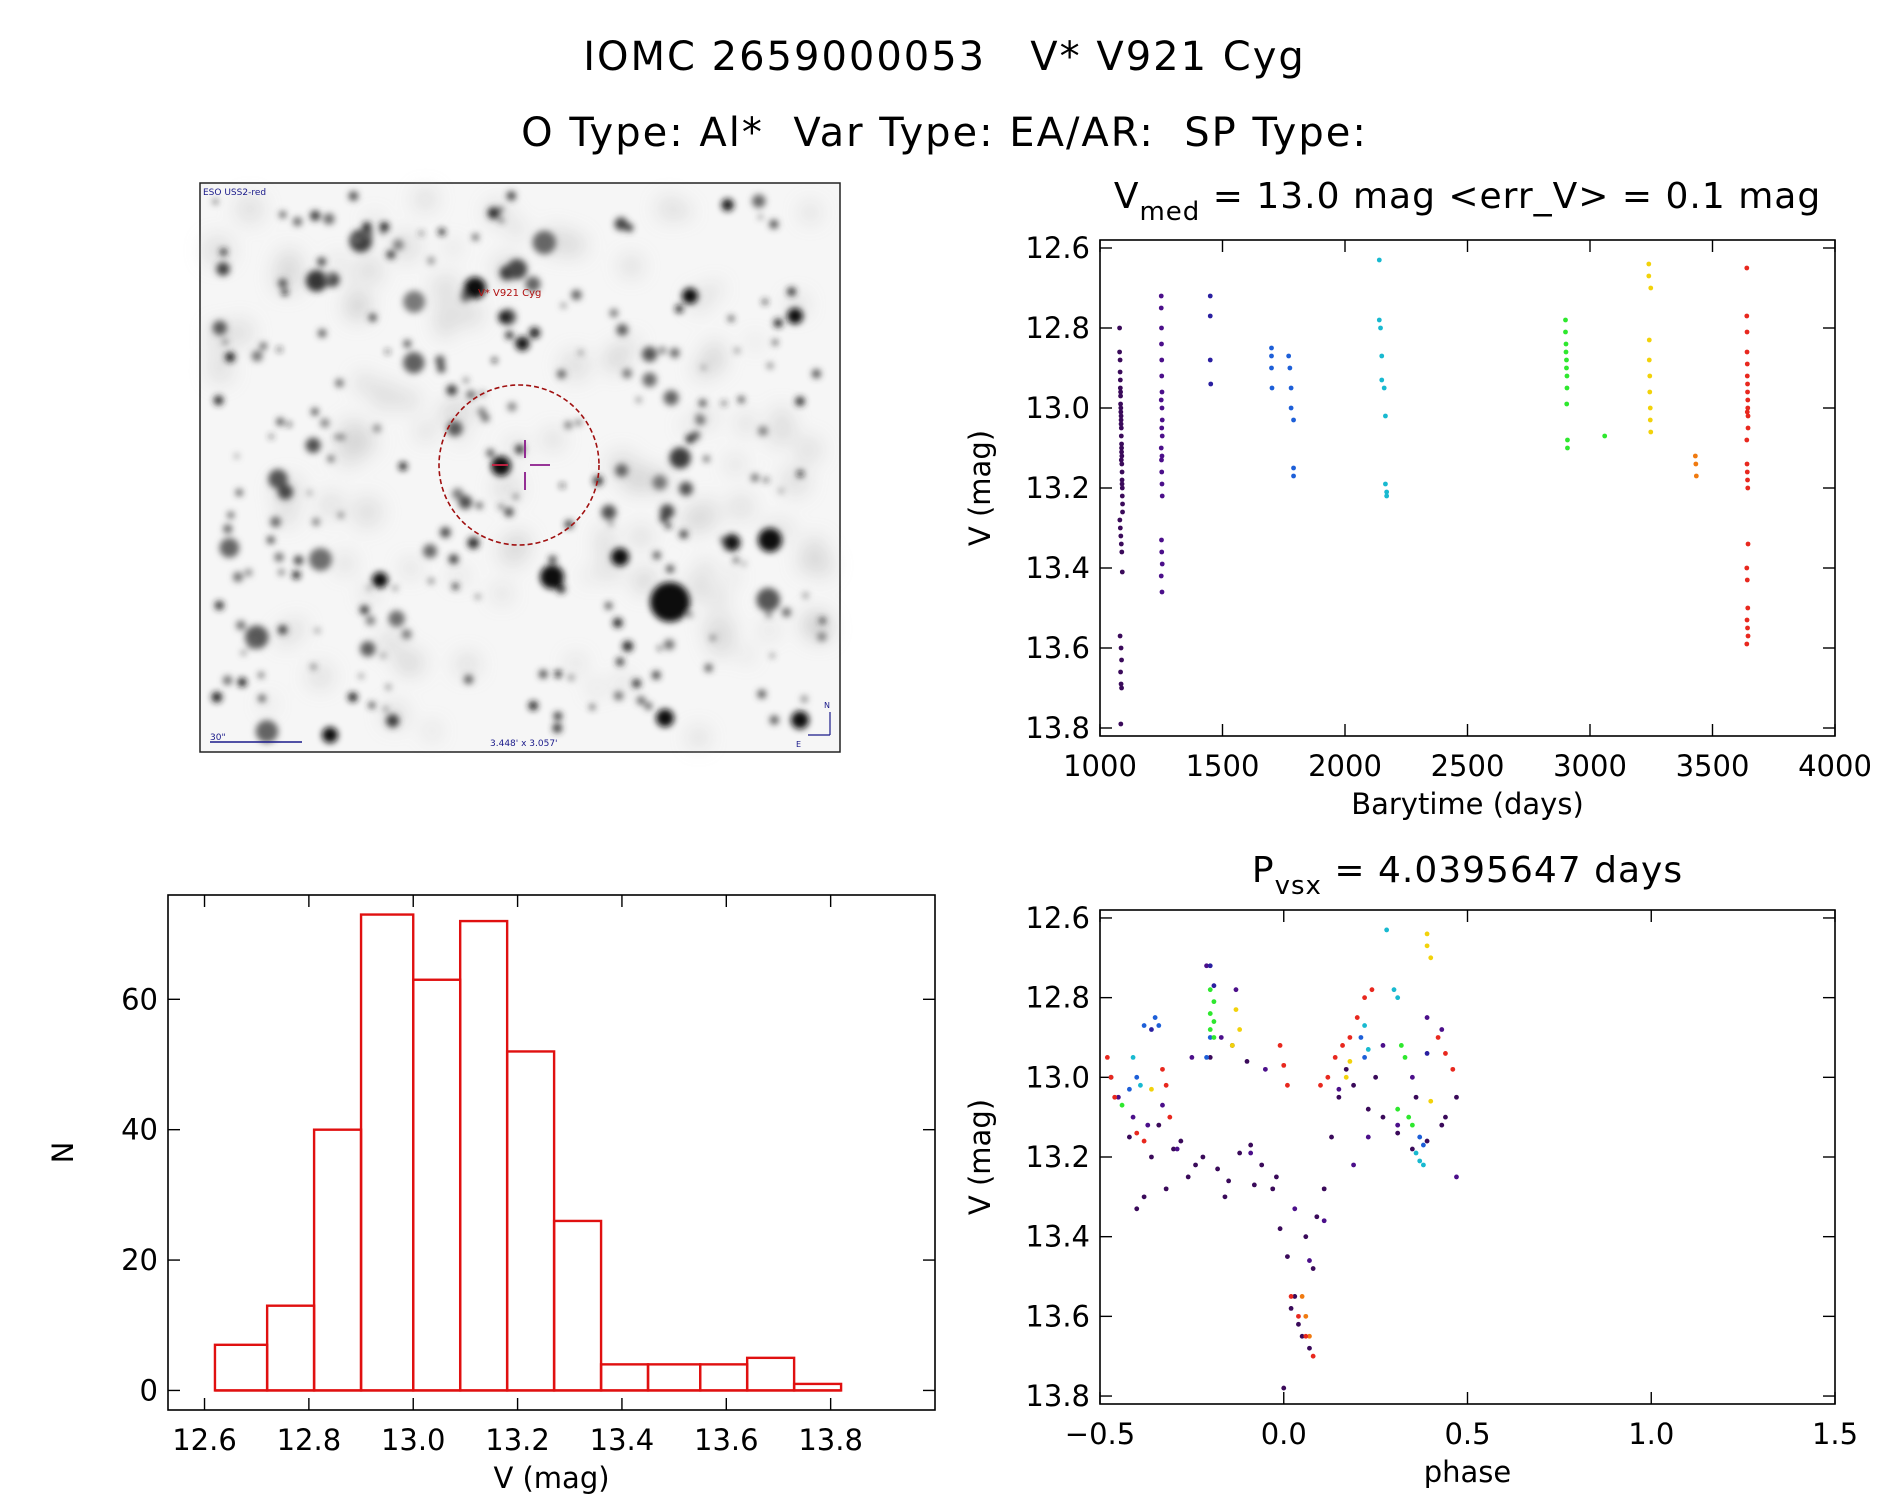 This screenshot has height=1494, width=1889. I want to click on y-tick-label: 13.4, so click(1057, 1237).